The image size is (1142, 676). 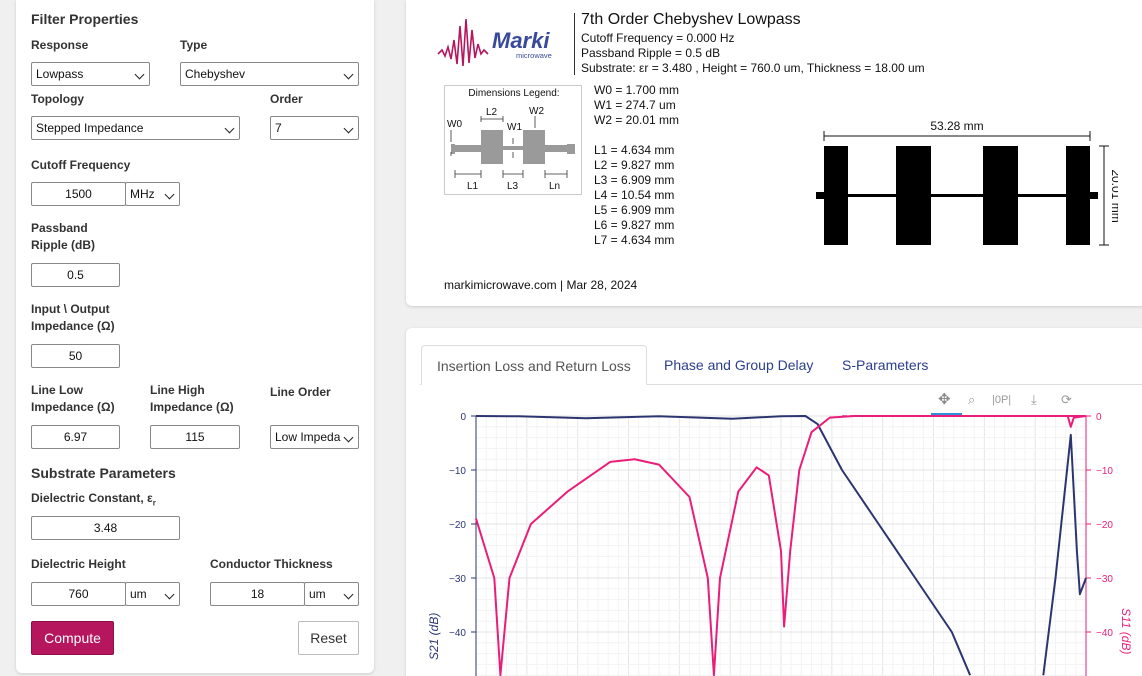 I want to click on dim-w0: W0 = 1.700 mm, so click(x=637, y=90).